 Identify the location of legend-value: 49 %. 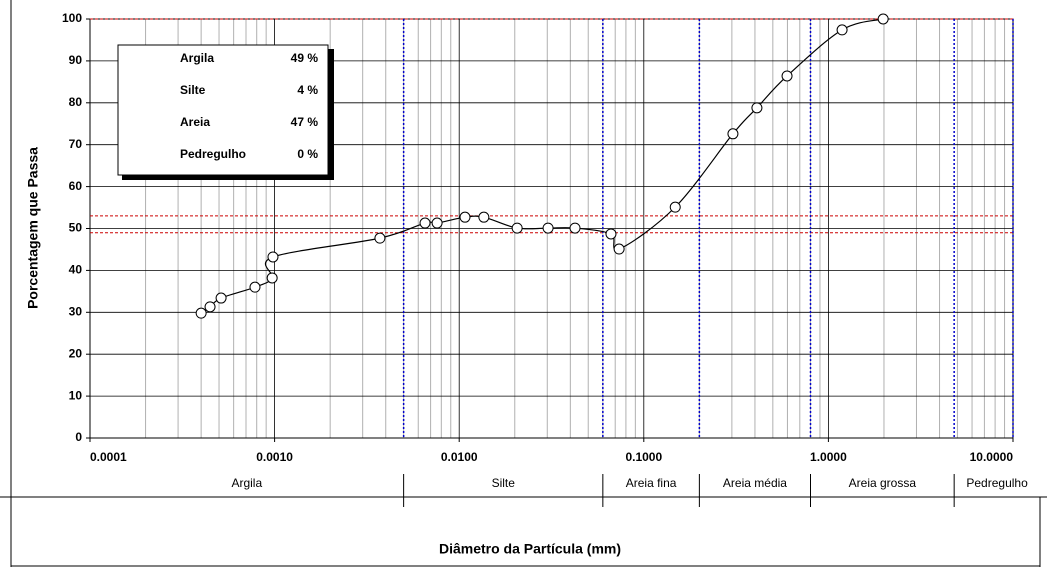
(305, 58).